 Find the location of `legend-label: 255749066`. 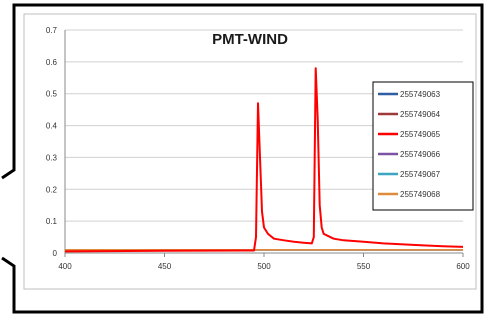

legend-label: 255749066 is located at coordinates (420, 154).